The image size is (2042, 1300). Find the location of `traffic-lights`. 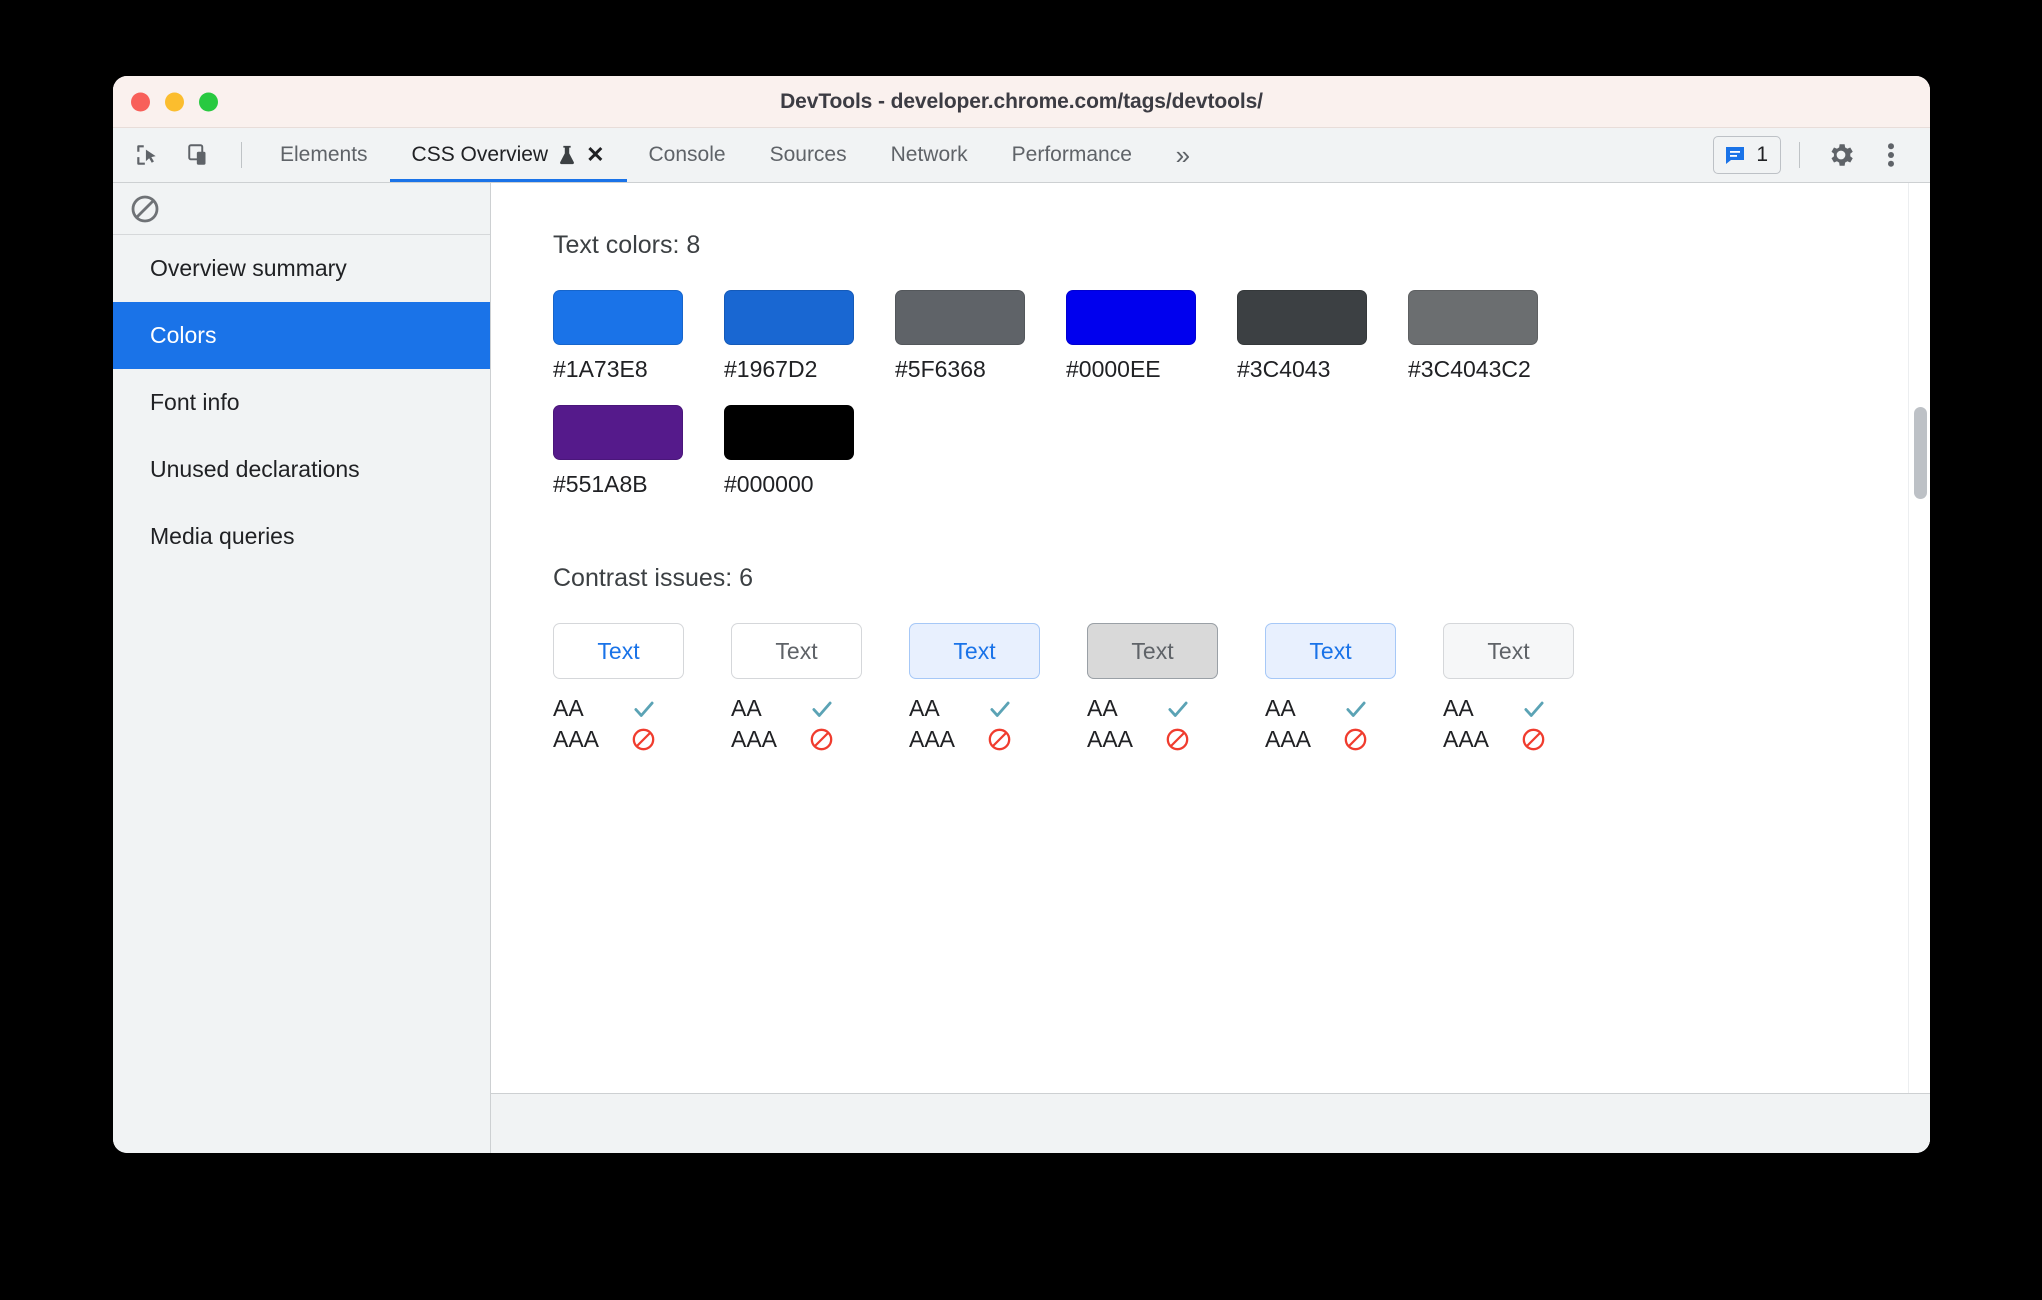

traffic-lights is located at coordinates (174, 101).